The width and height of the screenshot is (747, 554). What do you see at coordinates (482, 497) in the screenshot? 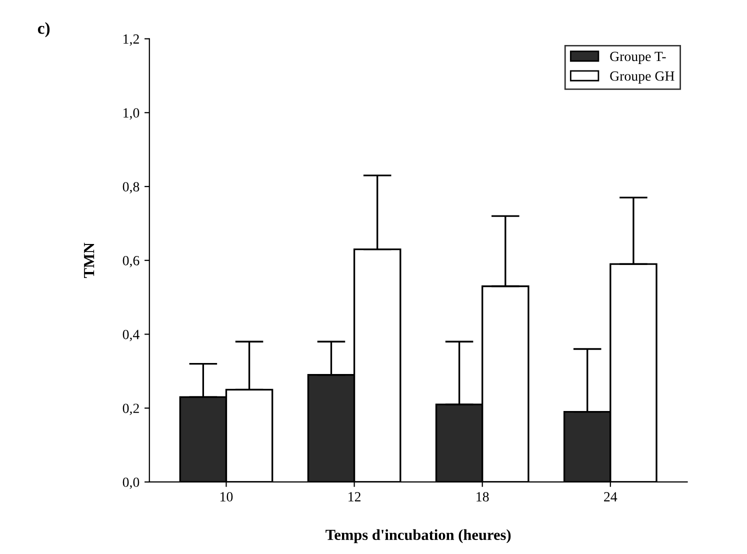
I see `x-tick-label: 18` at bounding box center [482, 497].